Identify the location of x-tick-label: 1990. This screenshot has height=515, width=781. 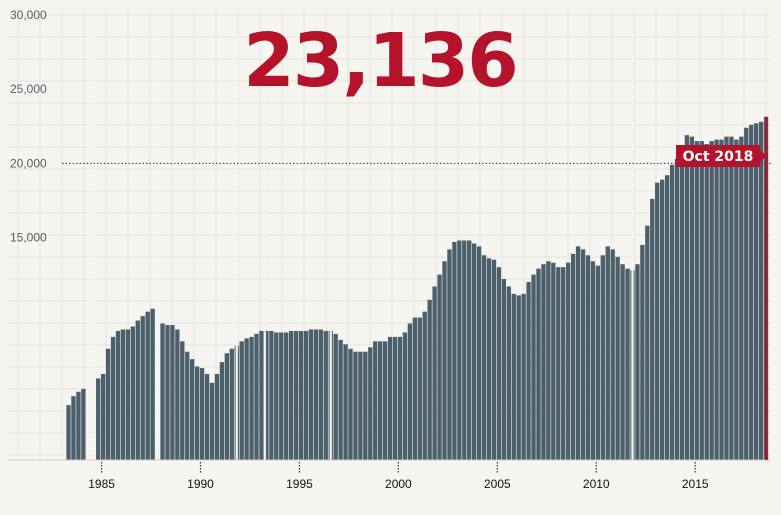
(200, 484).